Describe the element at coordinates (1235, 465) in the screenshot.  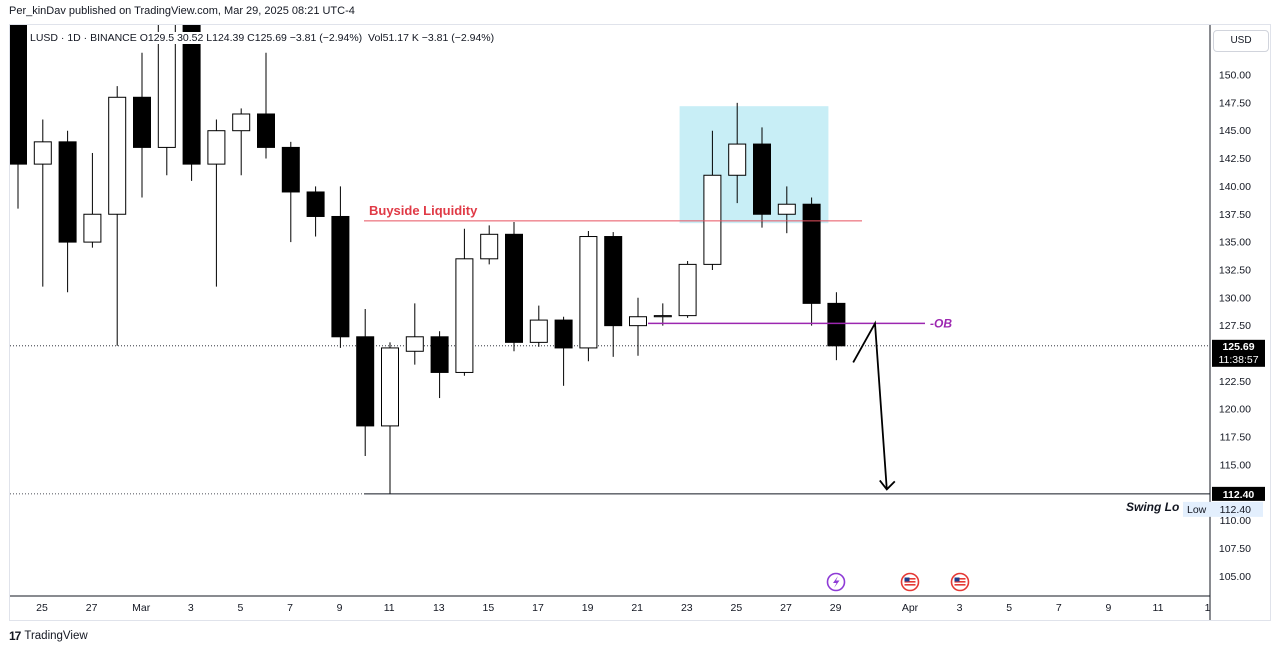
I see `price-tick-label: 115.00` at that location.